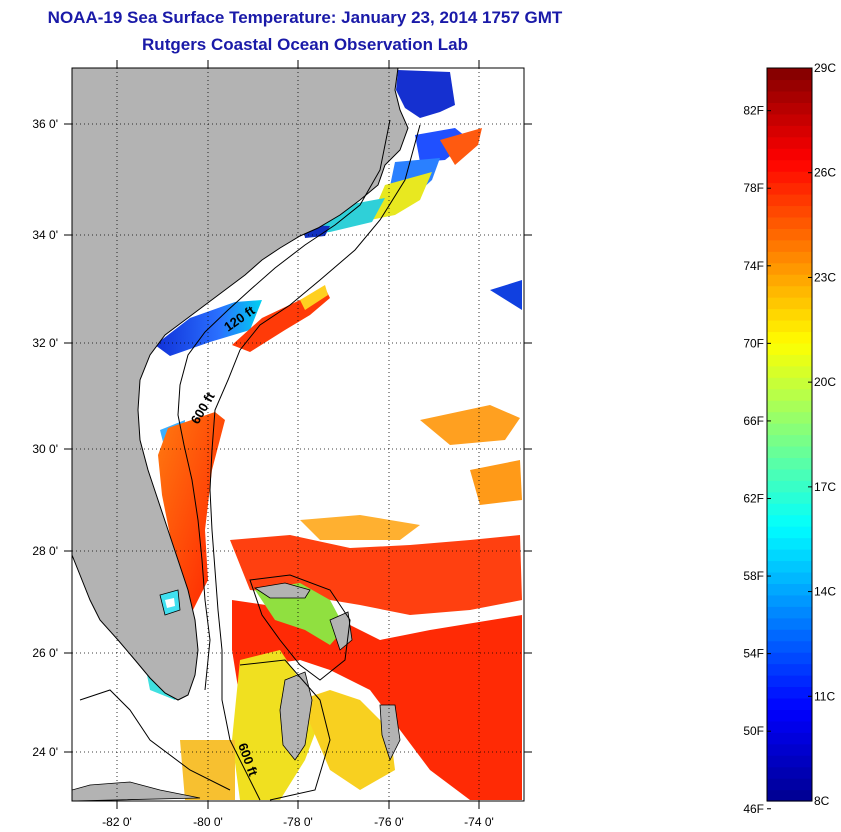 This screenshot has height=832, width=841. Describe the element at coordinates (753, 188) in the screenshot. I see `fahrenheit-tick-label: 78F` at that location.